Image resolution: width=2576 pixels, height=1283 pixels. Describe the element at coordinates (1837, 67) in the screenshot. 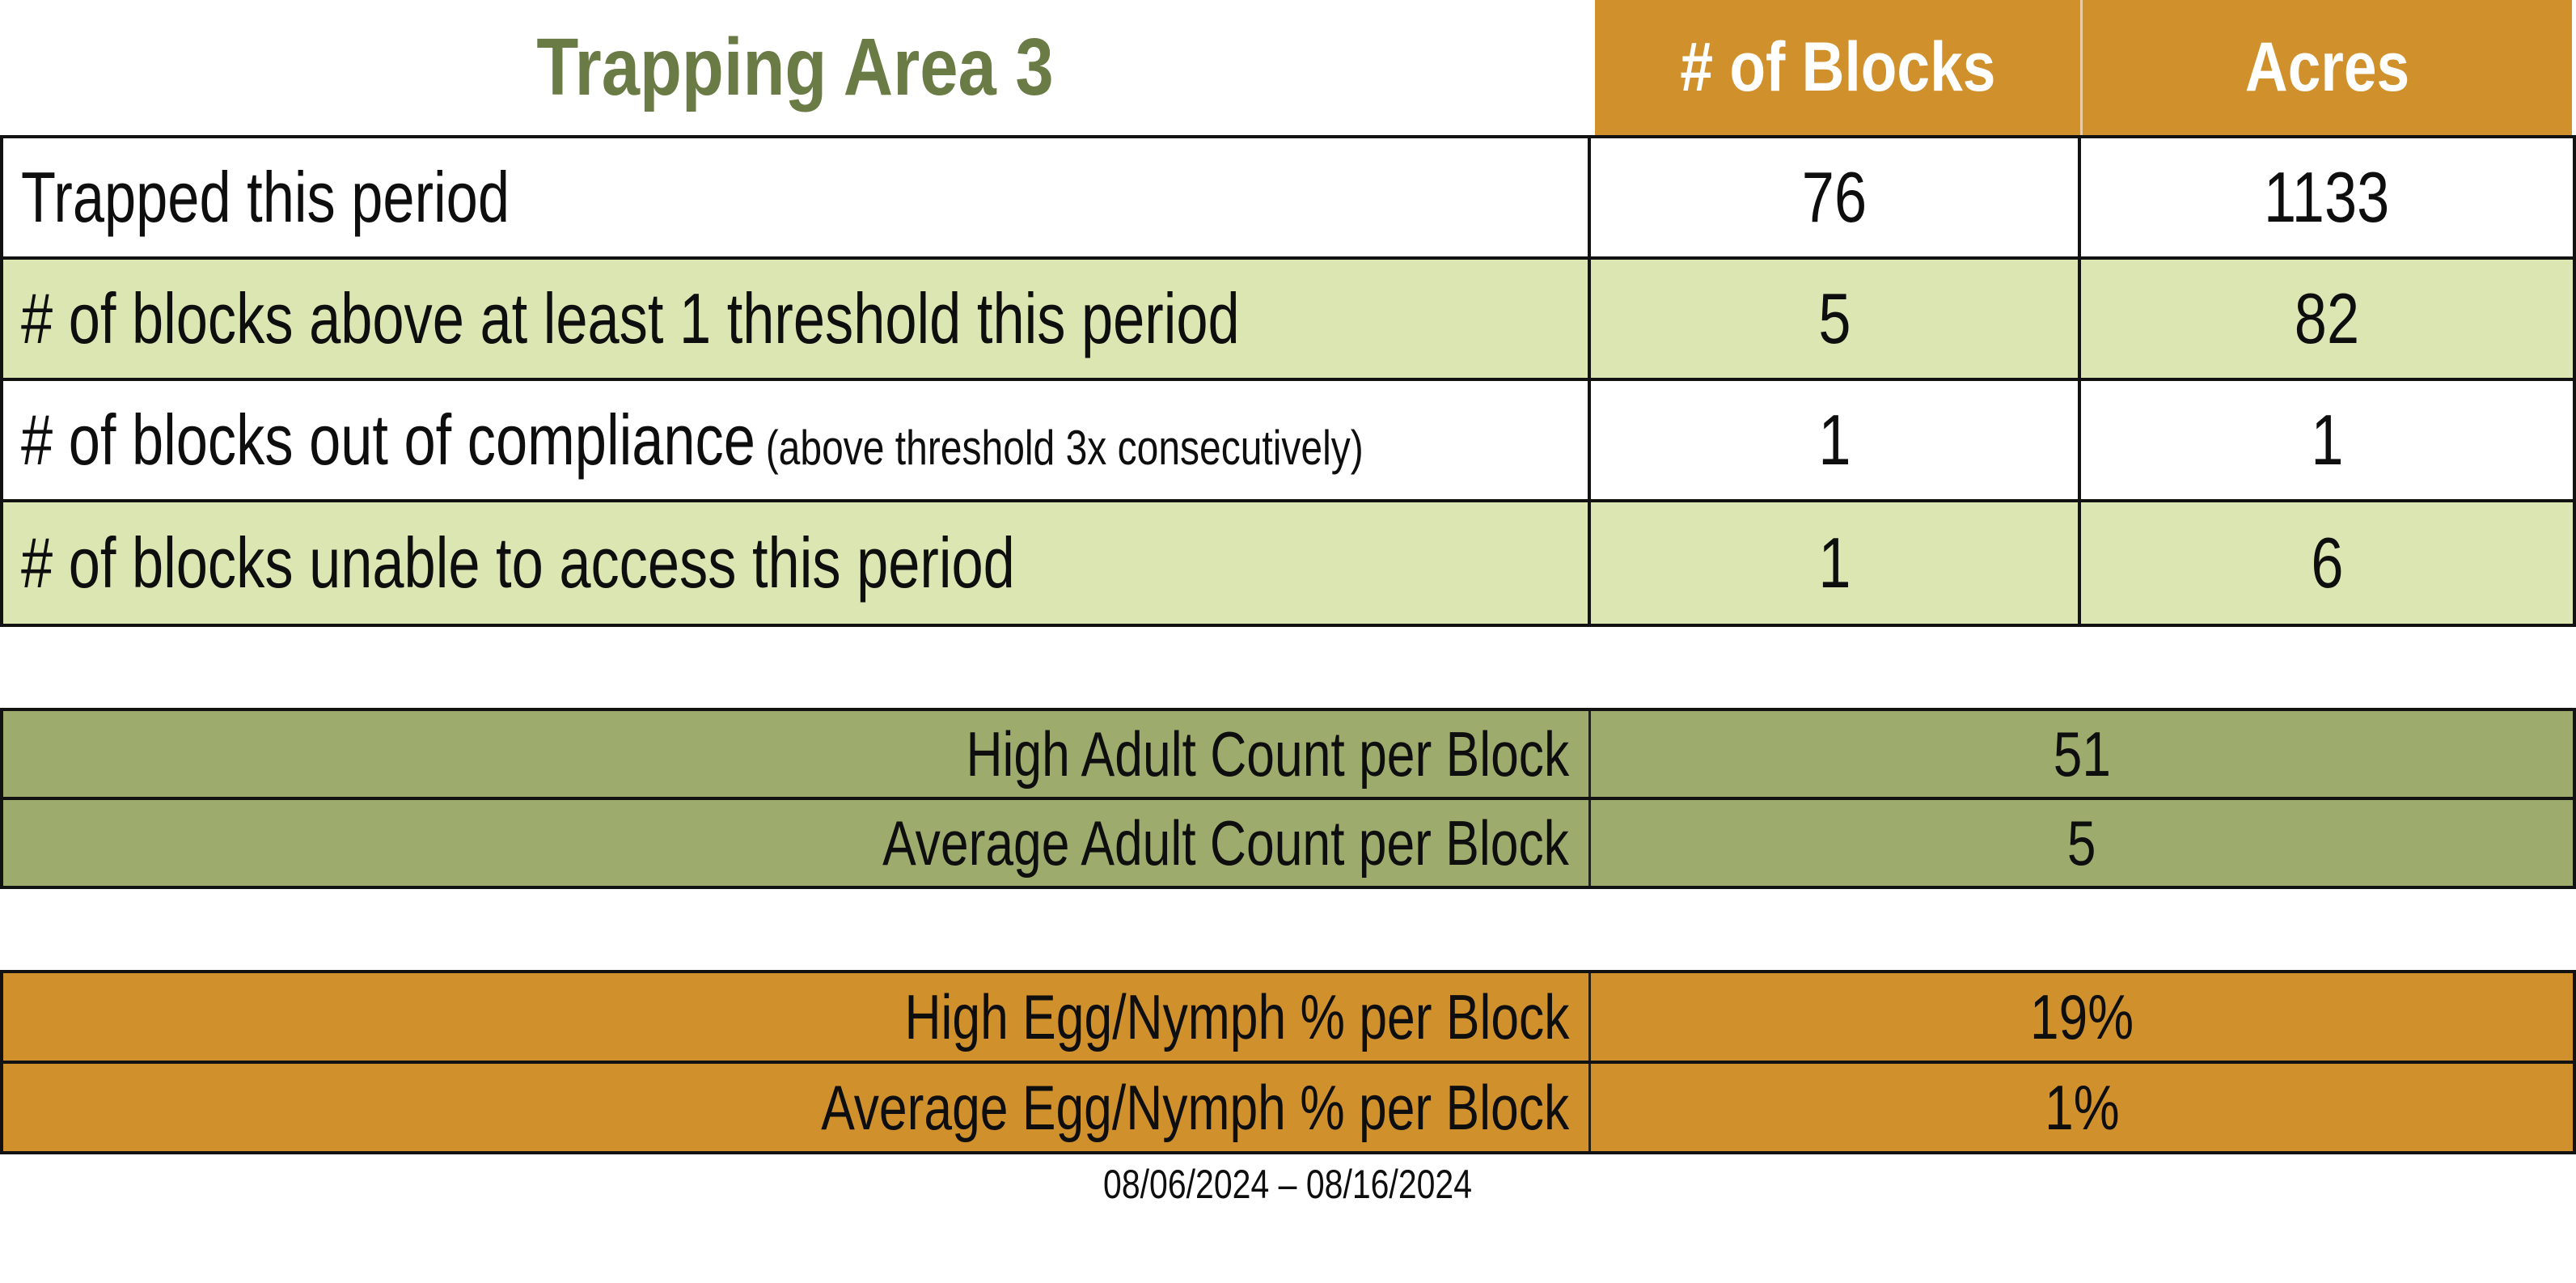

I see `col-header-blocks: # of Blocks` at that location.